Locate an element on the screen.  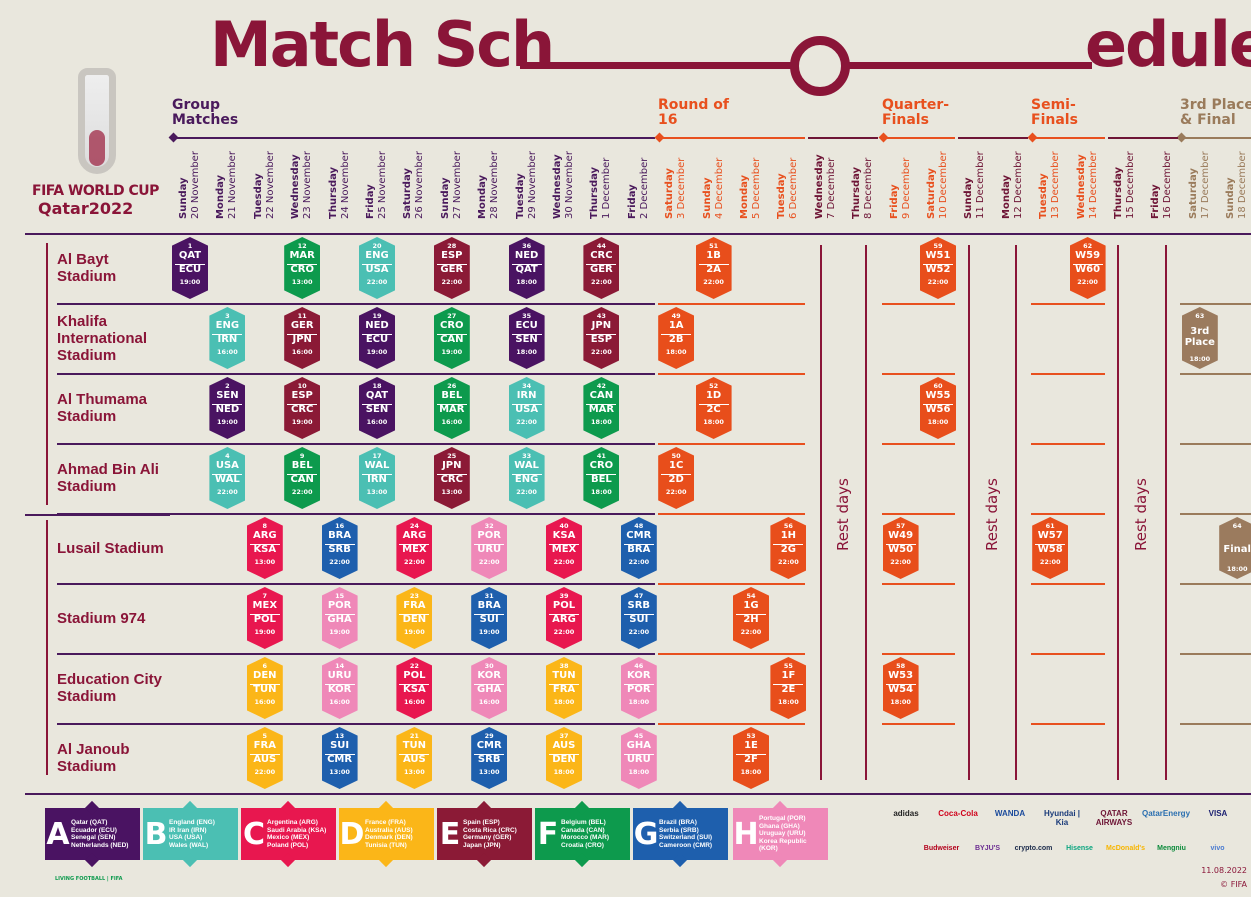
match-badge: 24 ARG MEX 22:00 is located at coordinates (414, 548).